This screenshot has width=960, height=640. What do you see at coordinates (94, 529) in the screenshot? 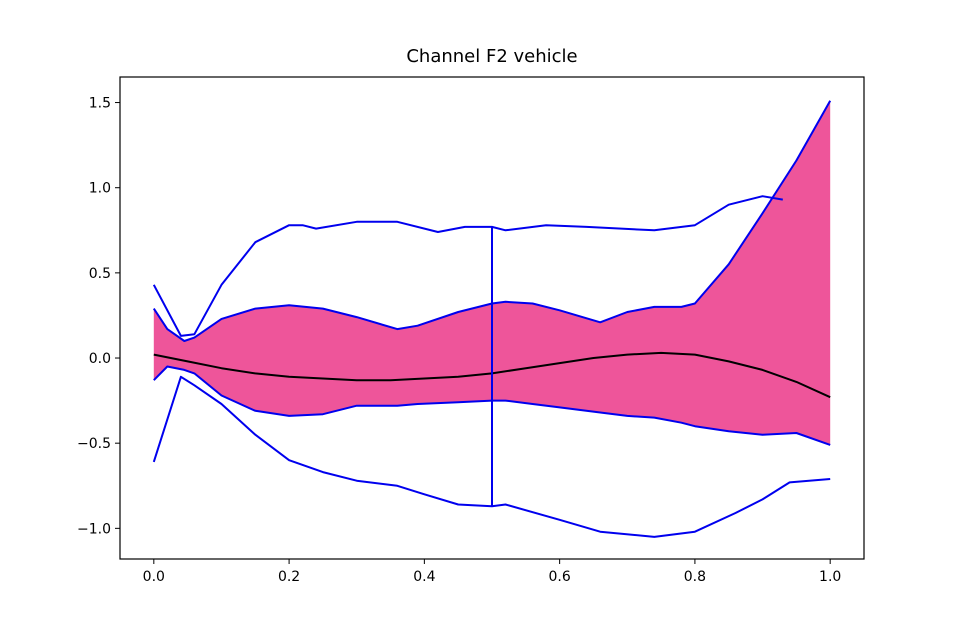
I see `y-tick-label: −1.0` at bounding box center [94, 529].